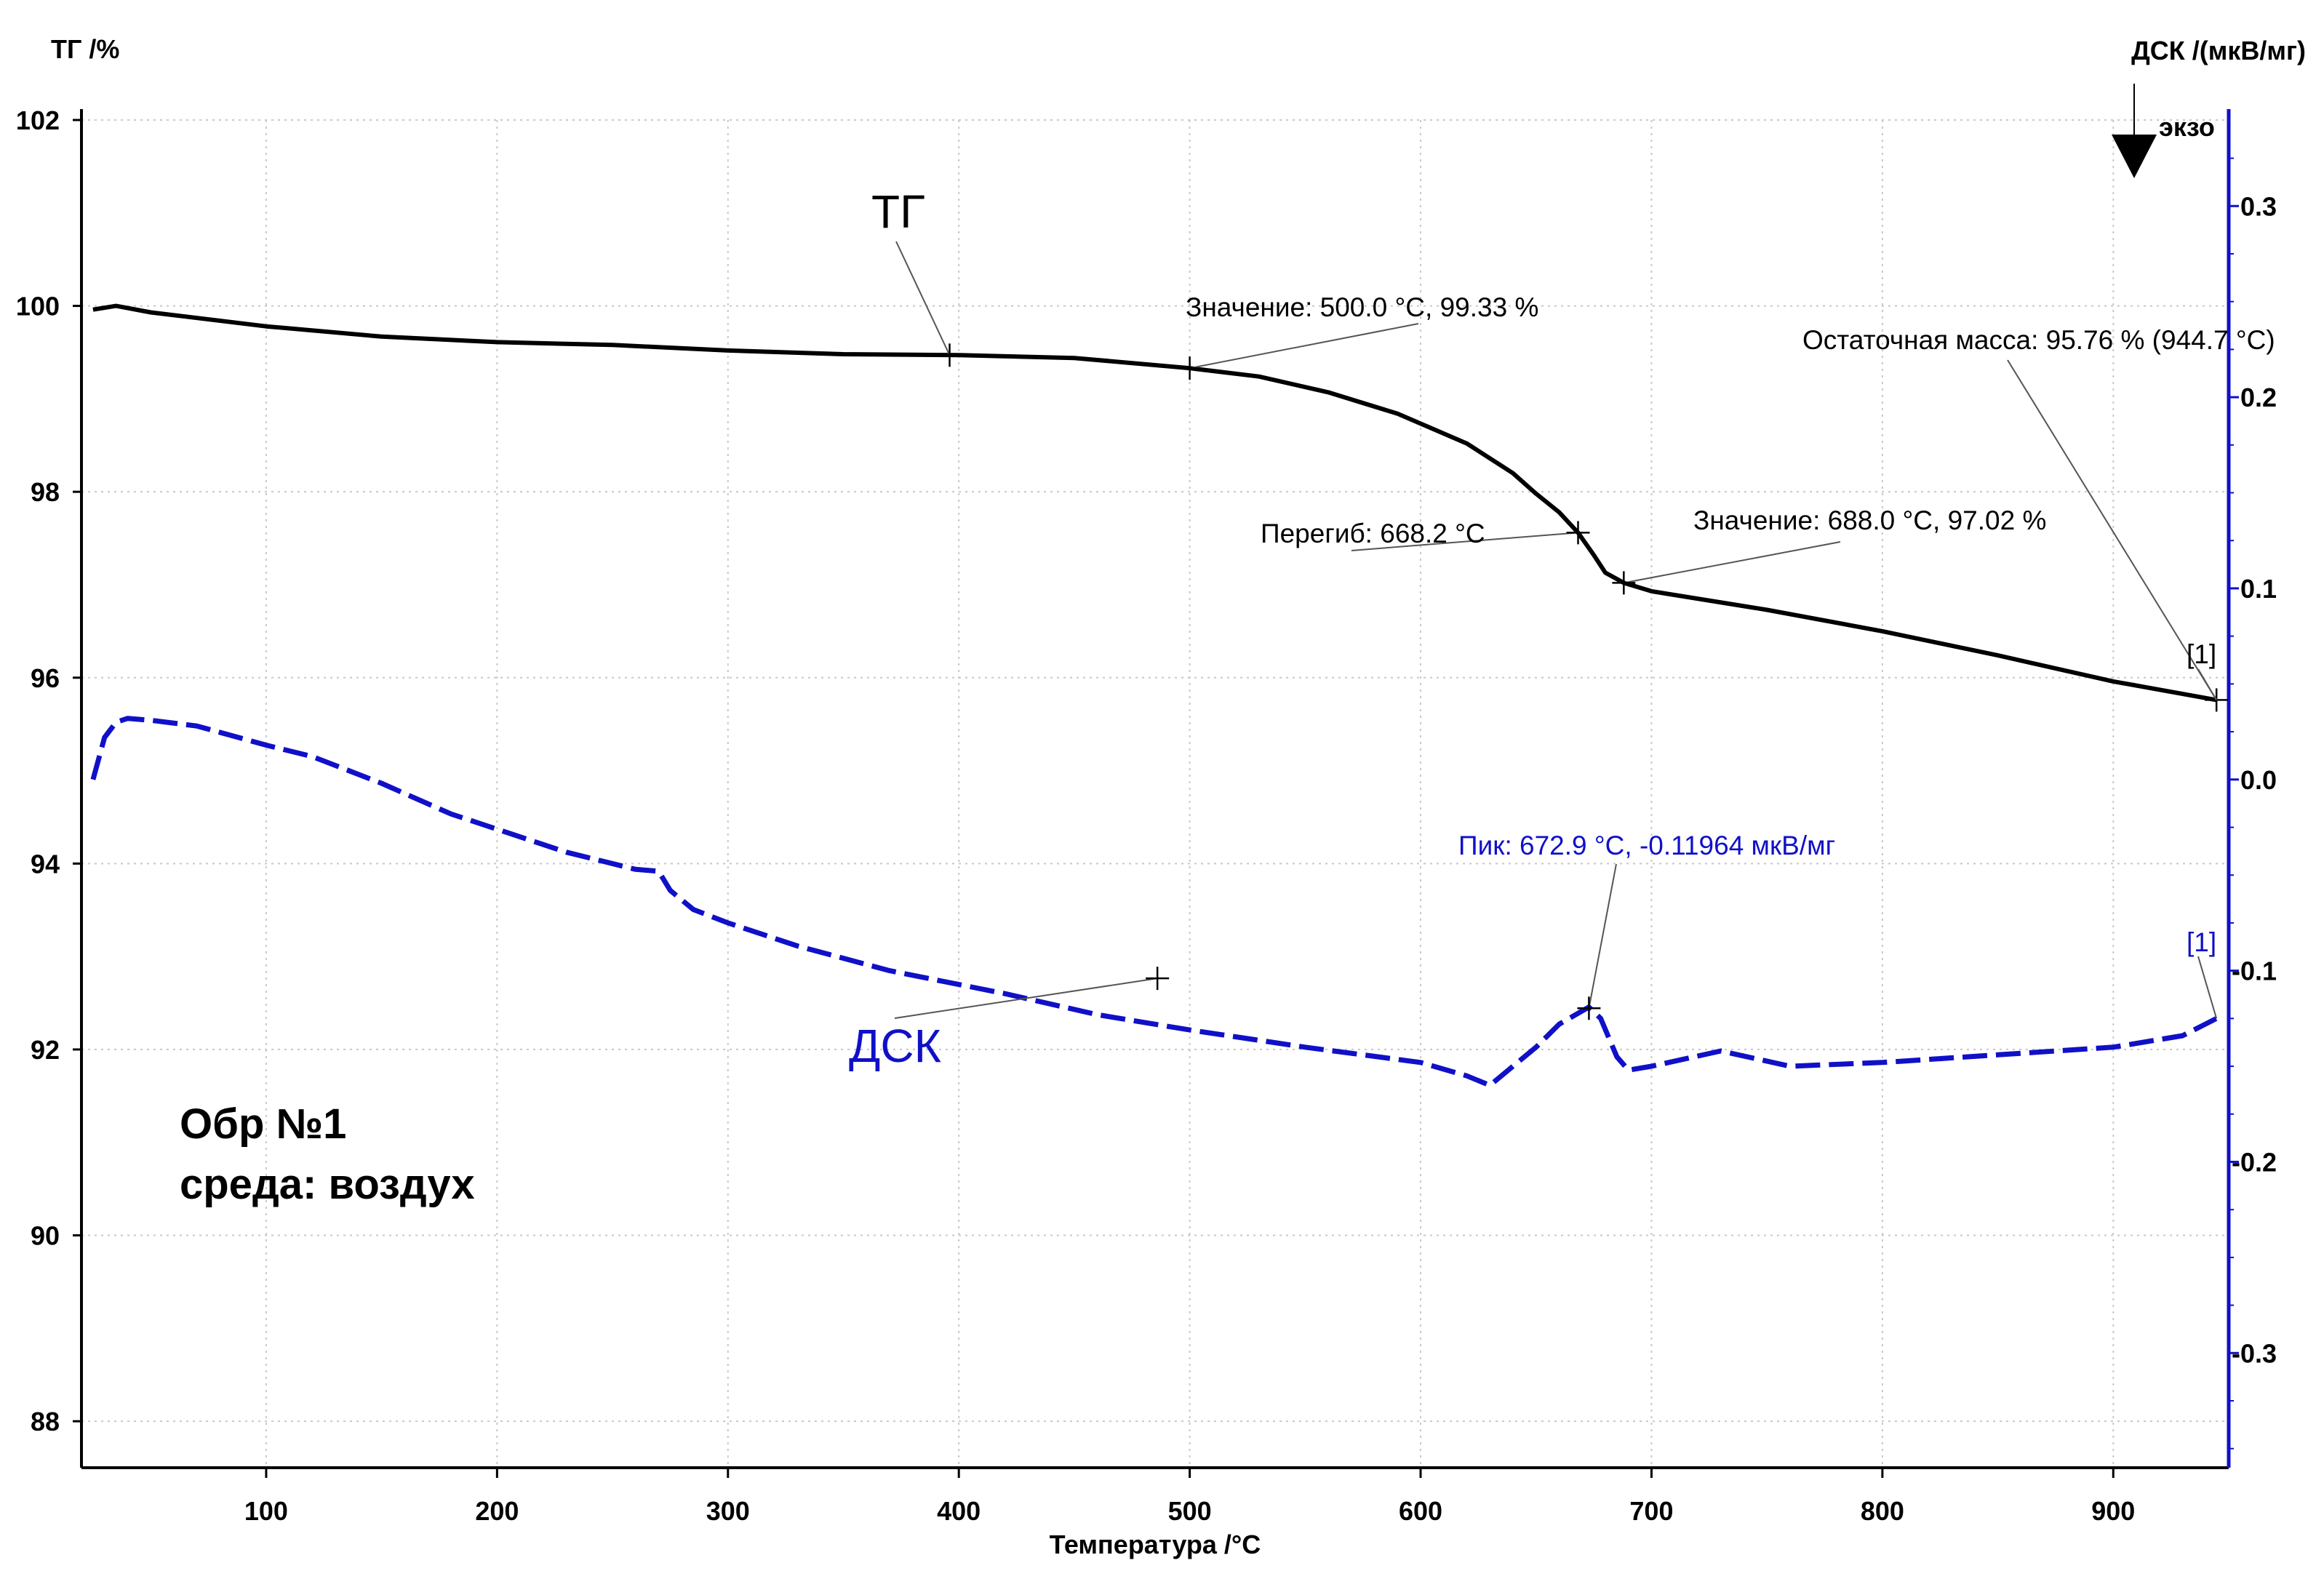  I want to click on left-tick-label: 100, so click(38, 307).